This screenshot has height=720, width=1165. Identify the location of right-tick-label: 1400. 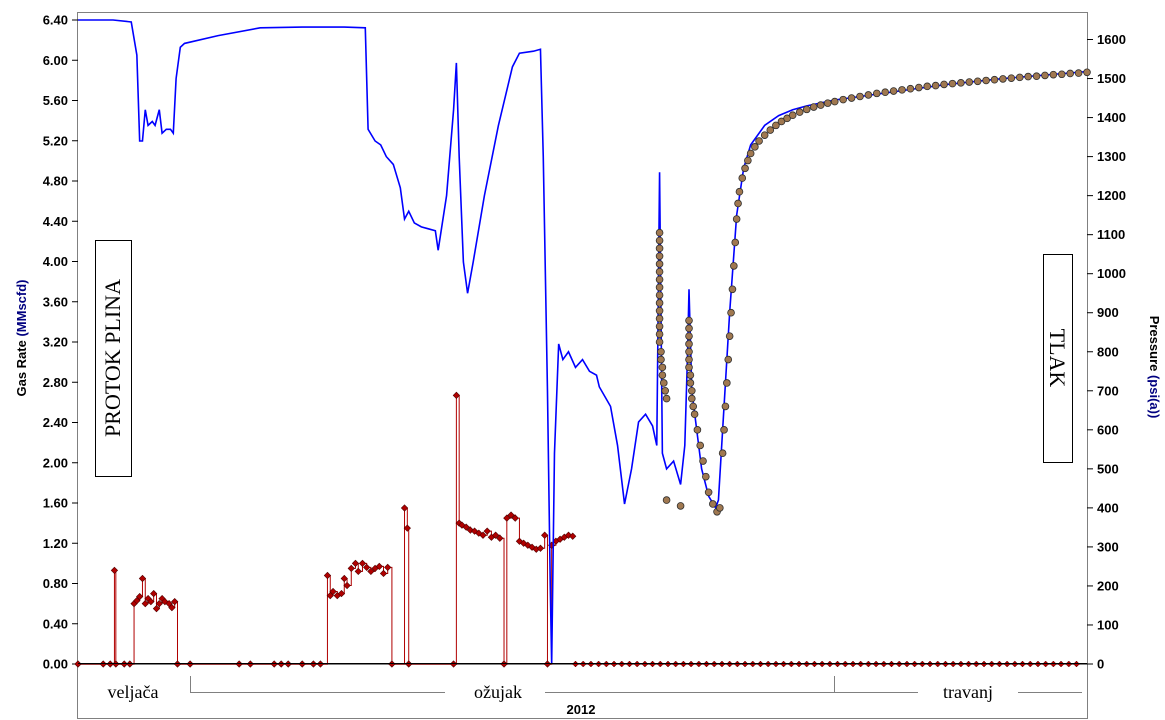
(1111, 117).